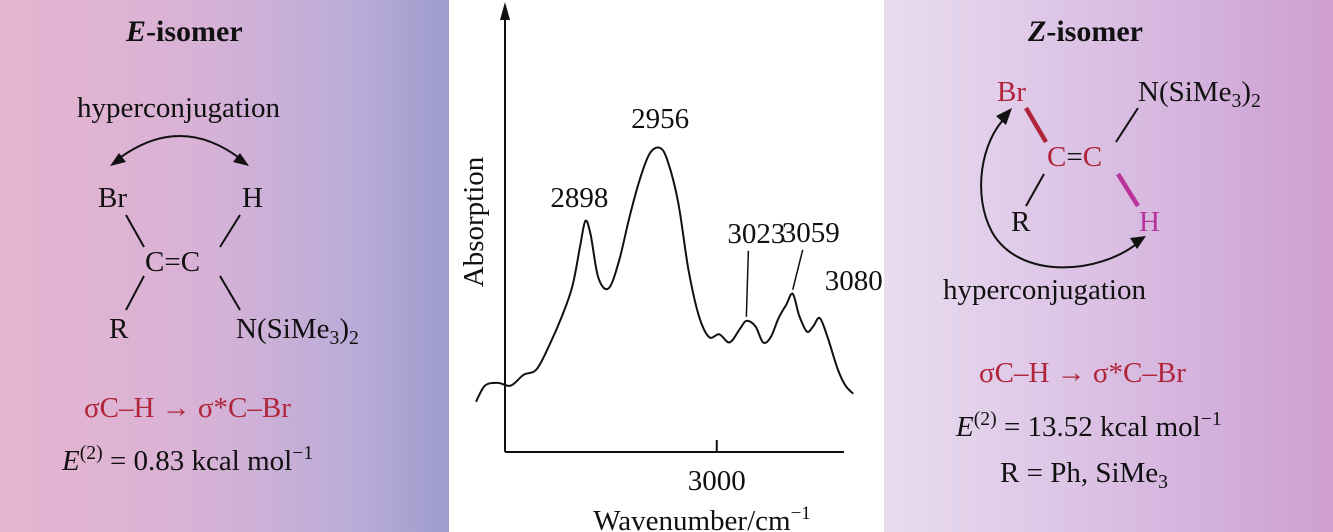 The height and width of the screenshot is (532, 1333). Describe the element at coordinates (119, 329) in the screenshot. I see `e-atom-r: R` at that location.